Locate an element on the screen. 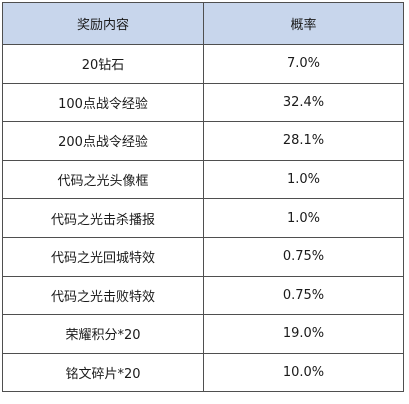 Image resolution: width=409 pixels, height=404 pixels. probability-cell: 19.0% is located at coordinates (303, 334).